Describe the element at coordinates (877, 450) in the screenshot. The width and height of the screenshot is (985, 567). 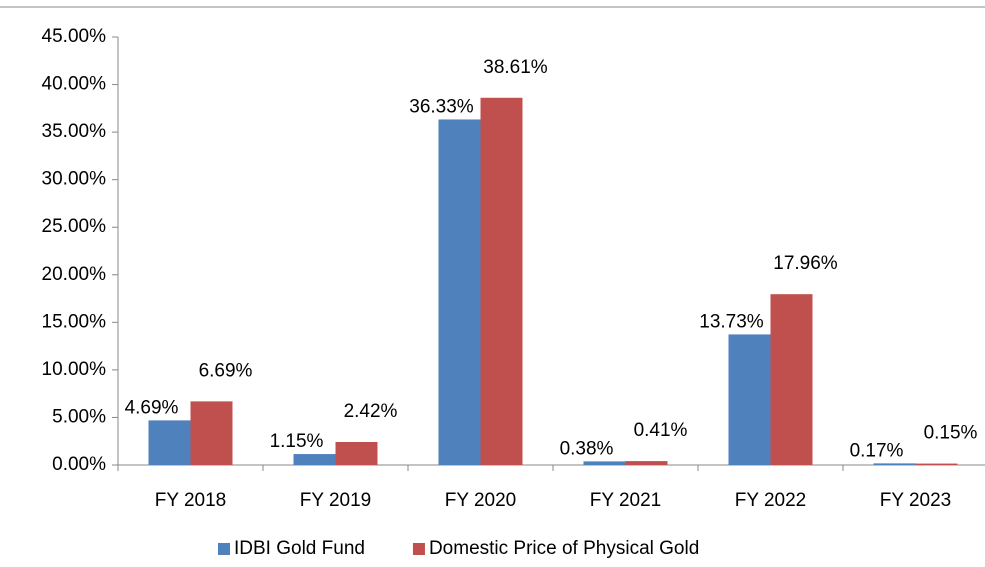
I see `data-label: 0.17%` at that location.